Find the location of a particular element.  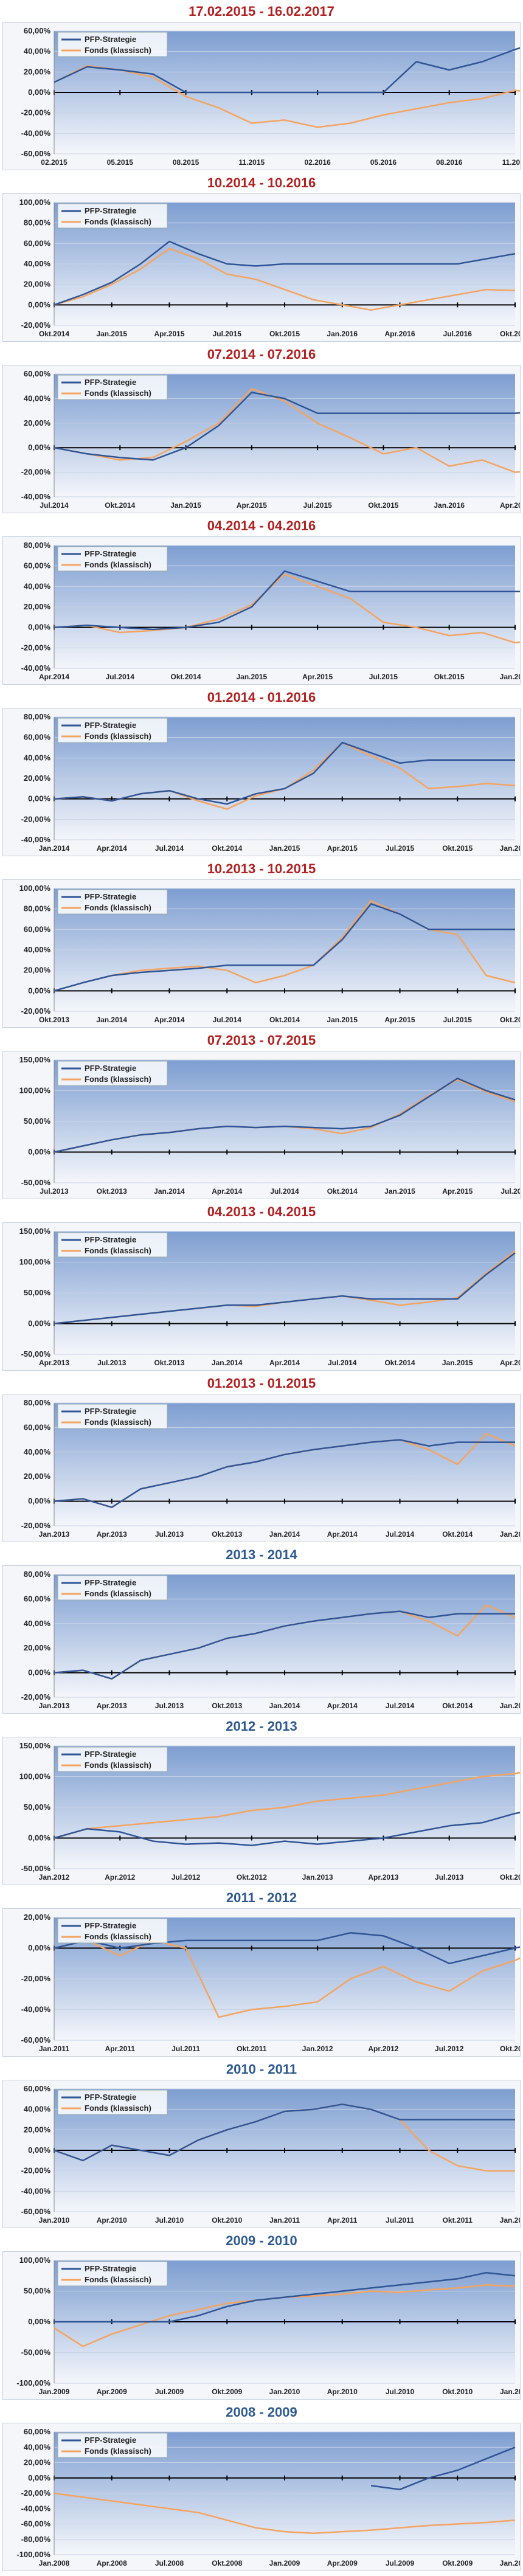

x-tick-label: 11.2015 is located at coordinates (252, 162).